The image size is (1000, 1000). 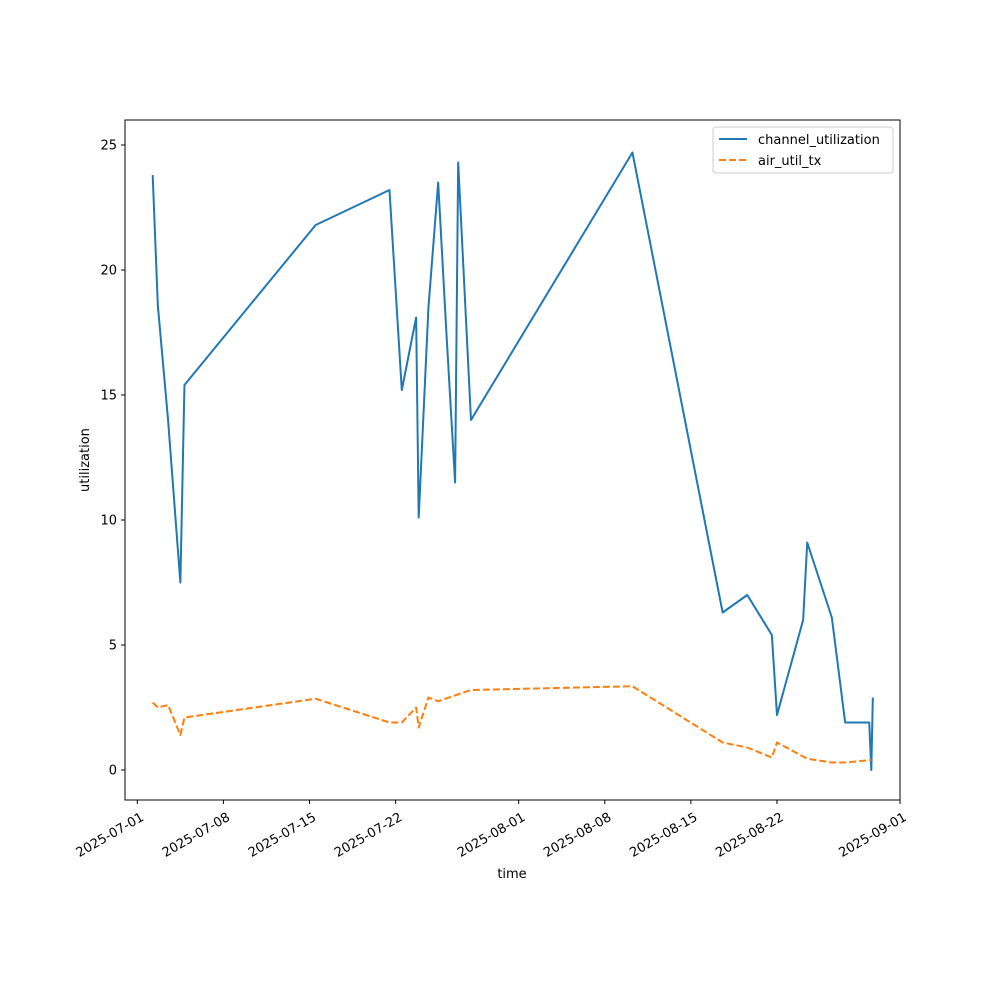 I want to click on y-tick-label: 15, so click(x=108, y=396).